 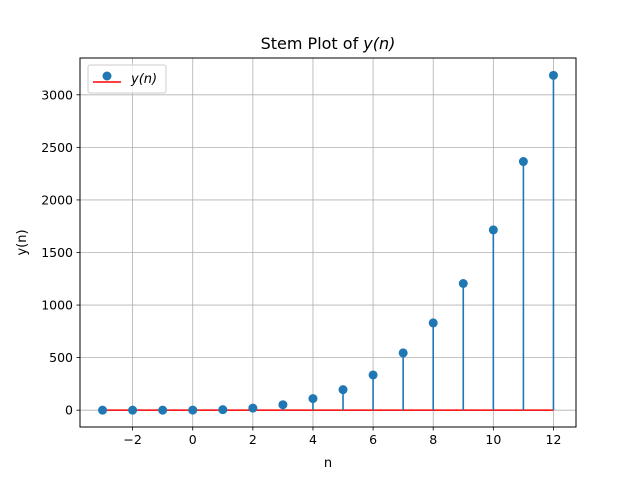 What do you see at coordinates (57, 199) in the screenshot?
I see `y-tick-label: 2000` at bounding box center [57, 199].